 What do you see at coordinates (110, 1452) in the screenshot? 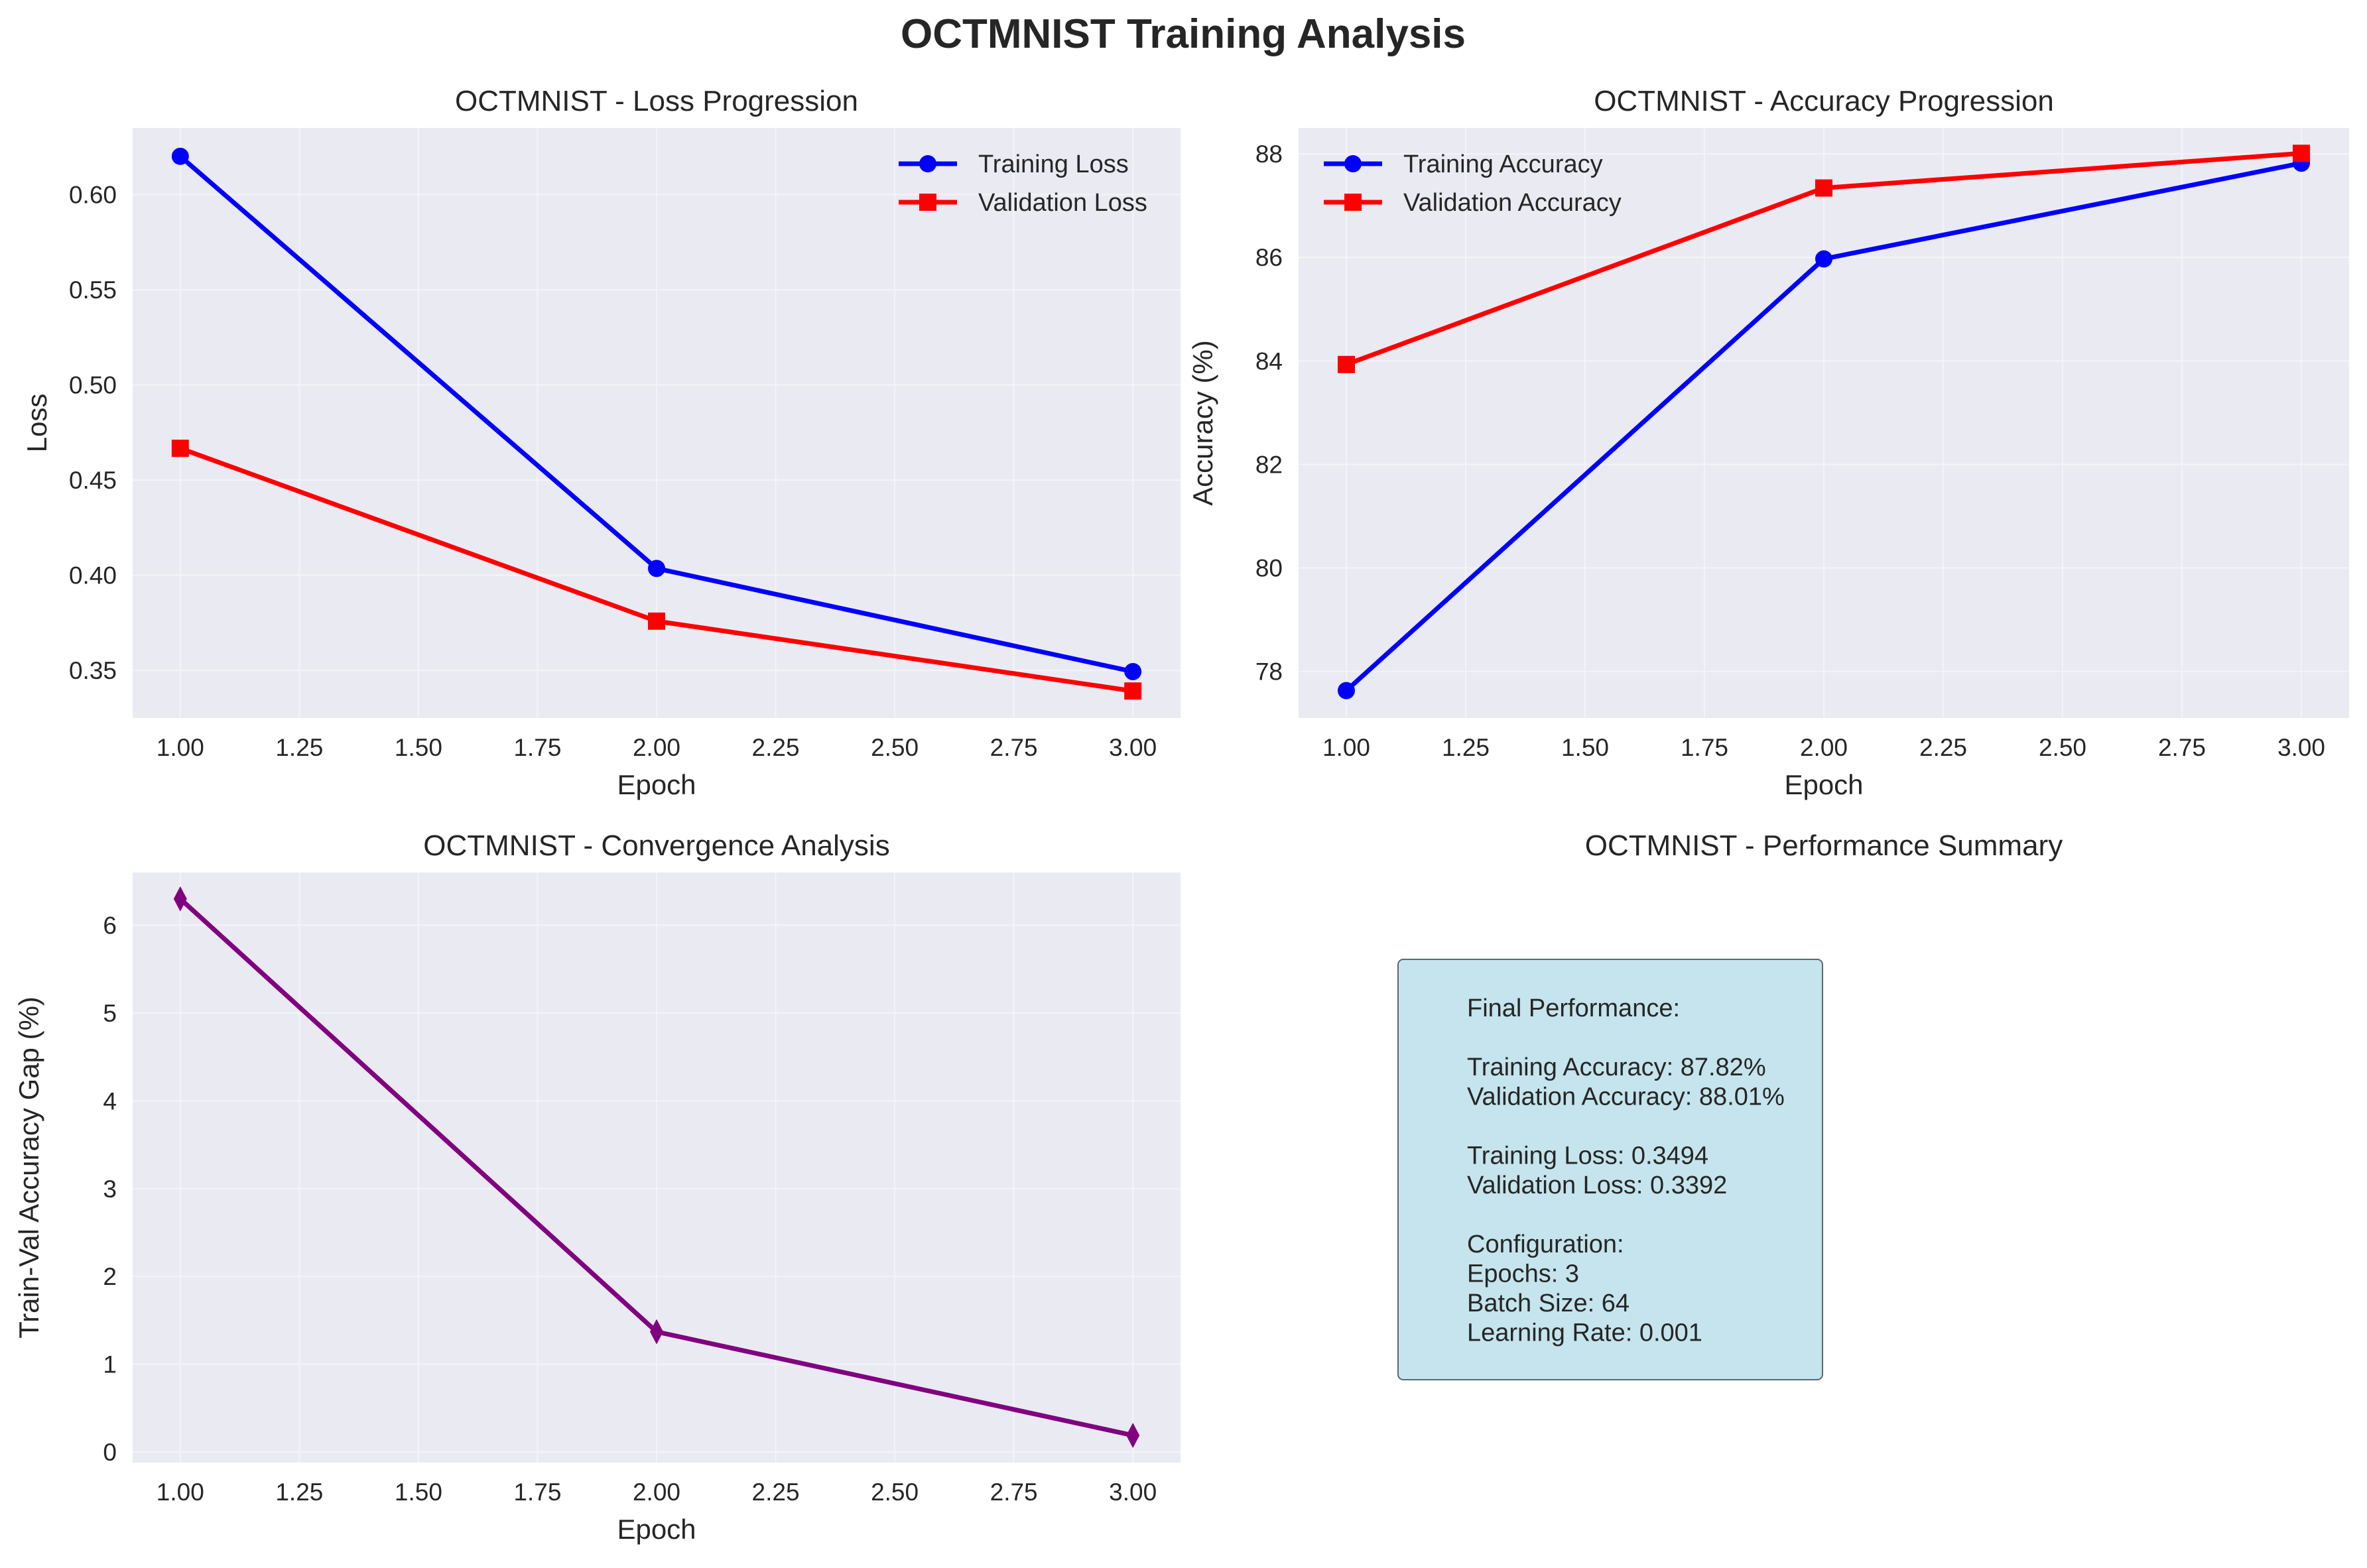
I see `y-tick-label: 0` at bounding box center [110, 1452].